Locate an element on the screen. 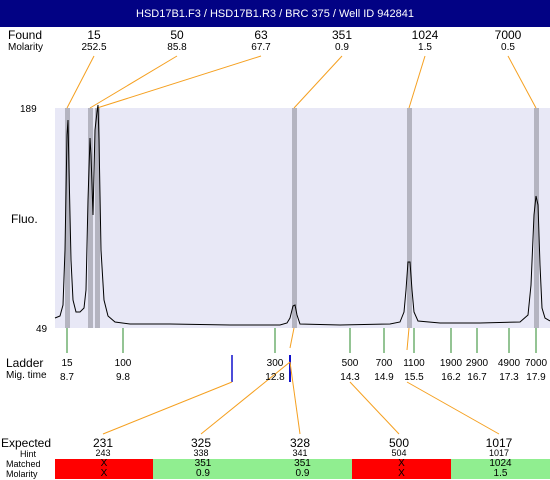 The width and height of the screenshot is (550, 480). ladder-time: 16.2 is located at coordinates (451, 377).